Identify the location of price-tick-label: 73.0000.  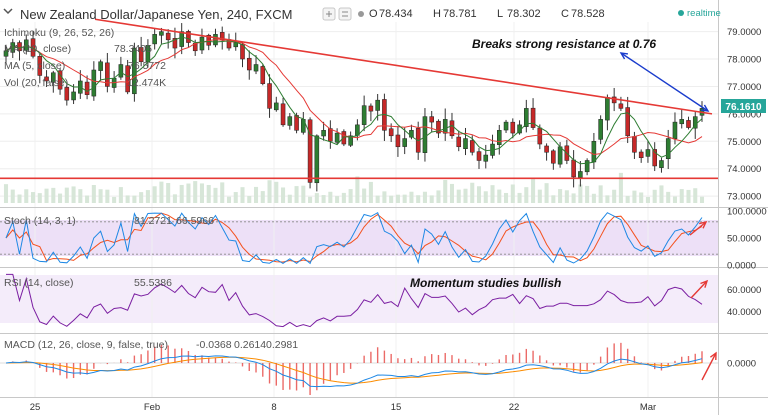
(744, 197).